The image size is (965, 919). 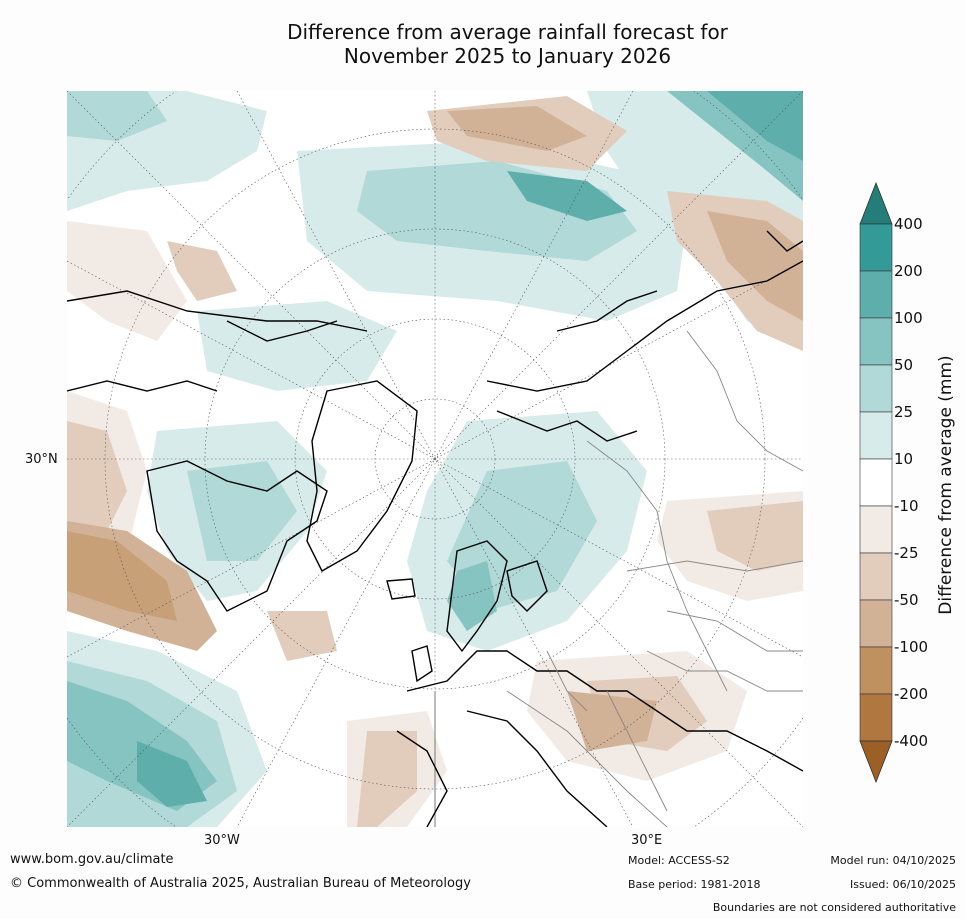 I want to click on colorbar-tick: 200, so click(x=908, y=271).